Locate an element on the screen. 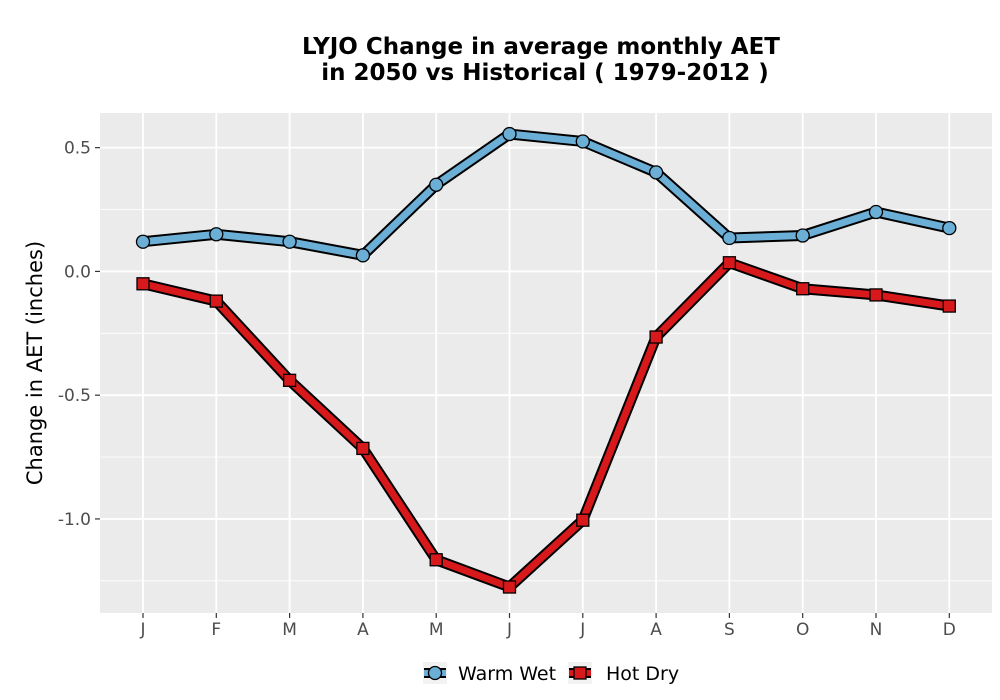 This screenshot has height=700, width=1000. chart-title-line-2: in 2050 vs Historical ( 1979-2012 ) is located at coordinates (544, 73).